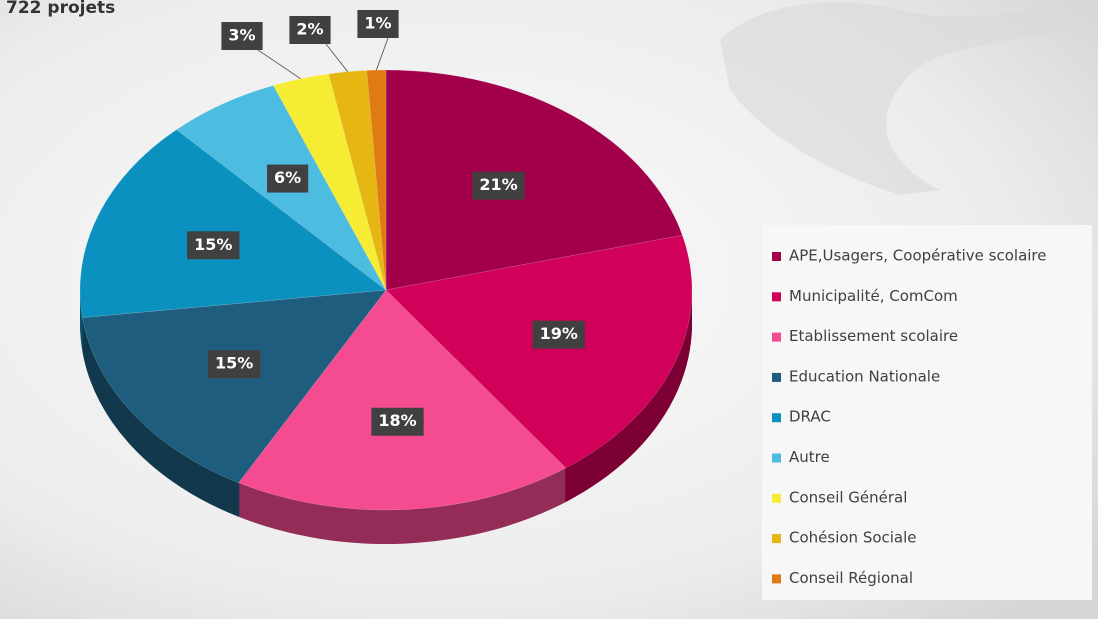 The width and height of the screenshot is (1098, 619). I want to click on value-label: 18%, so click(397, 420).